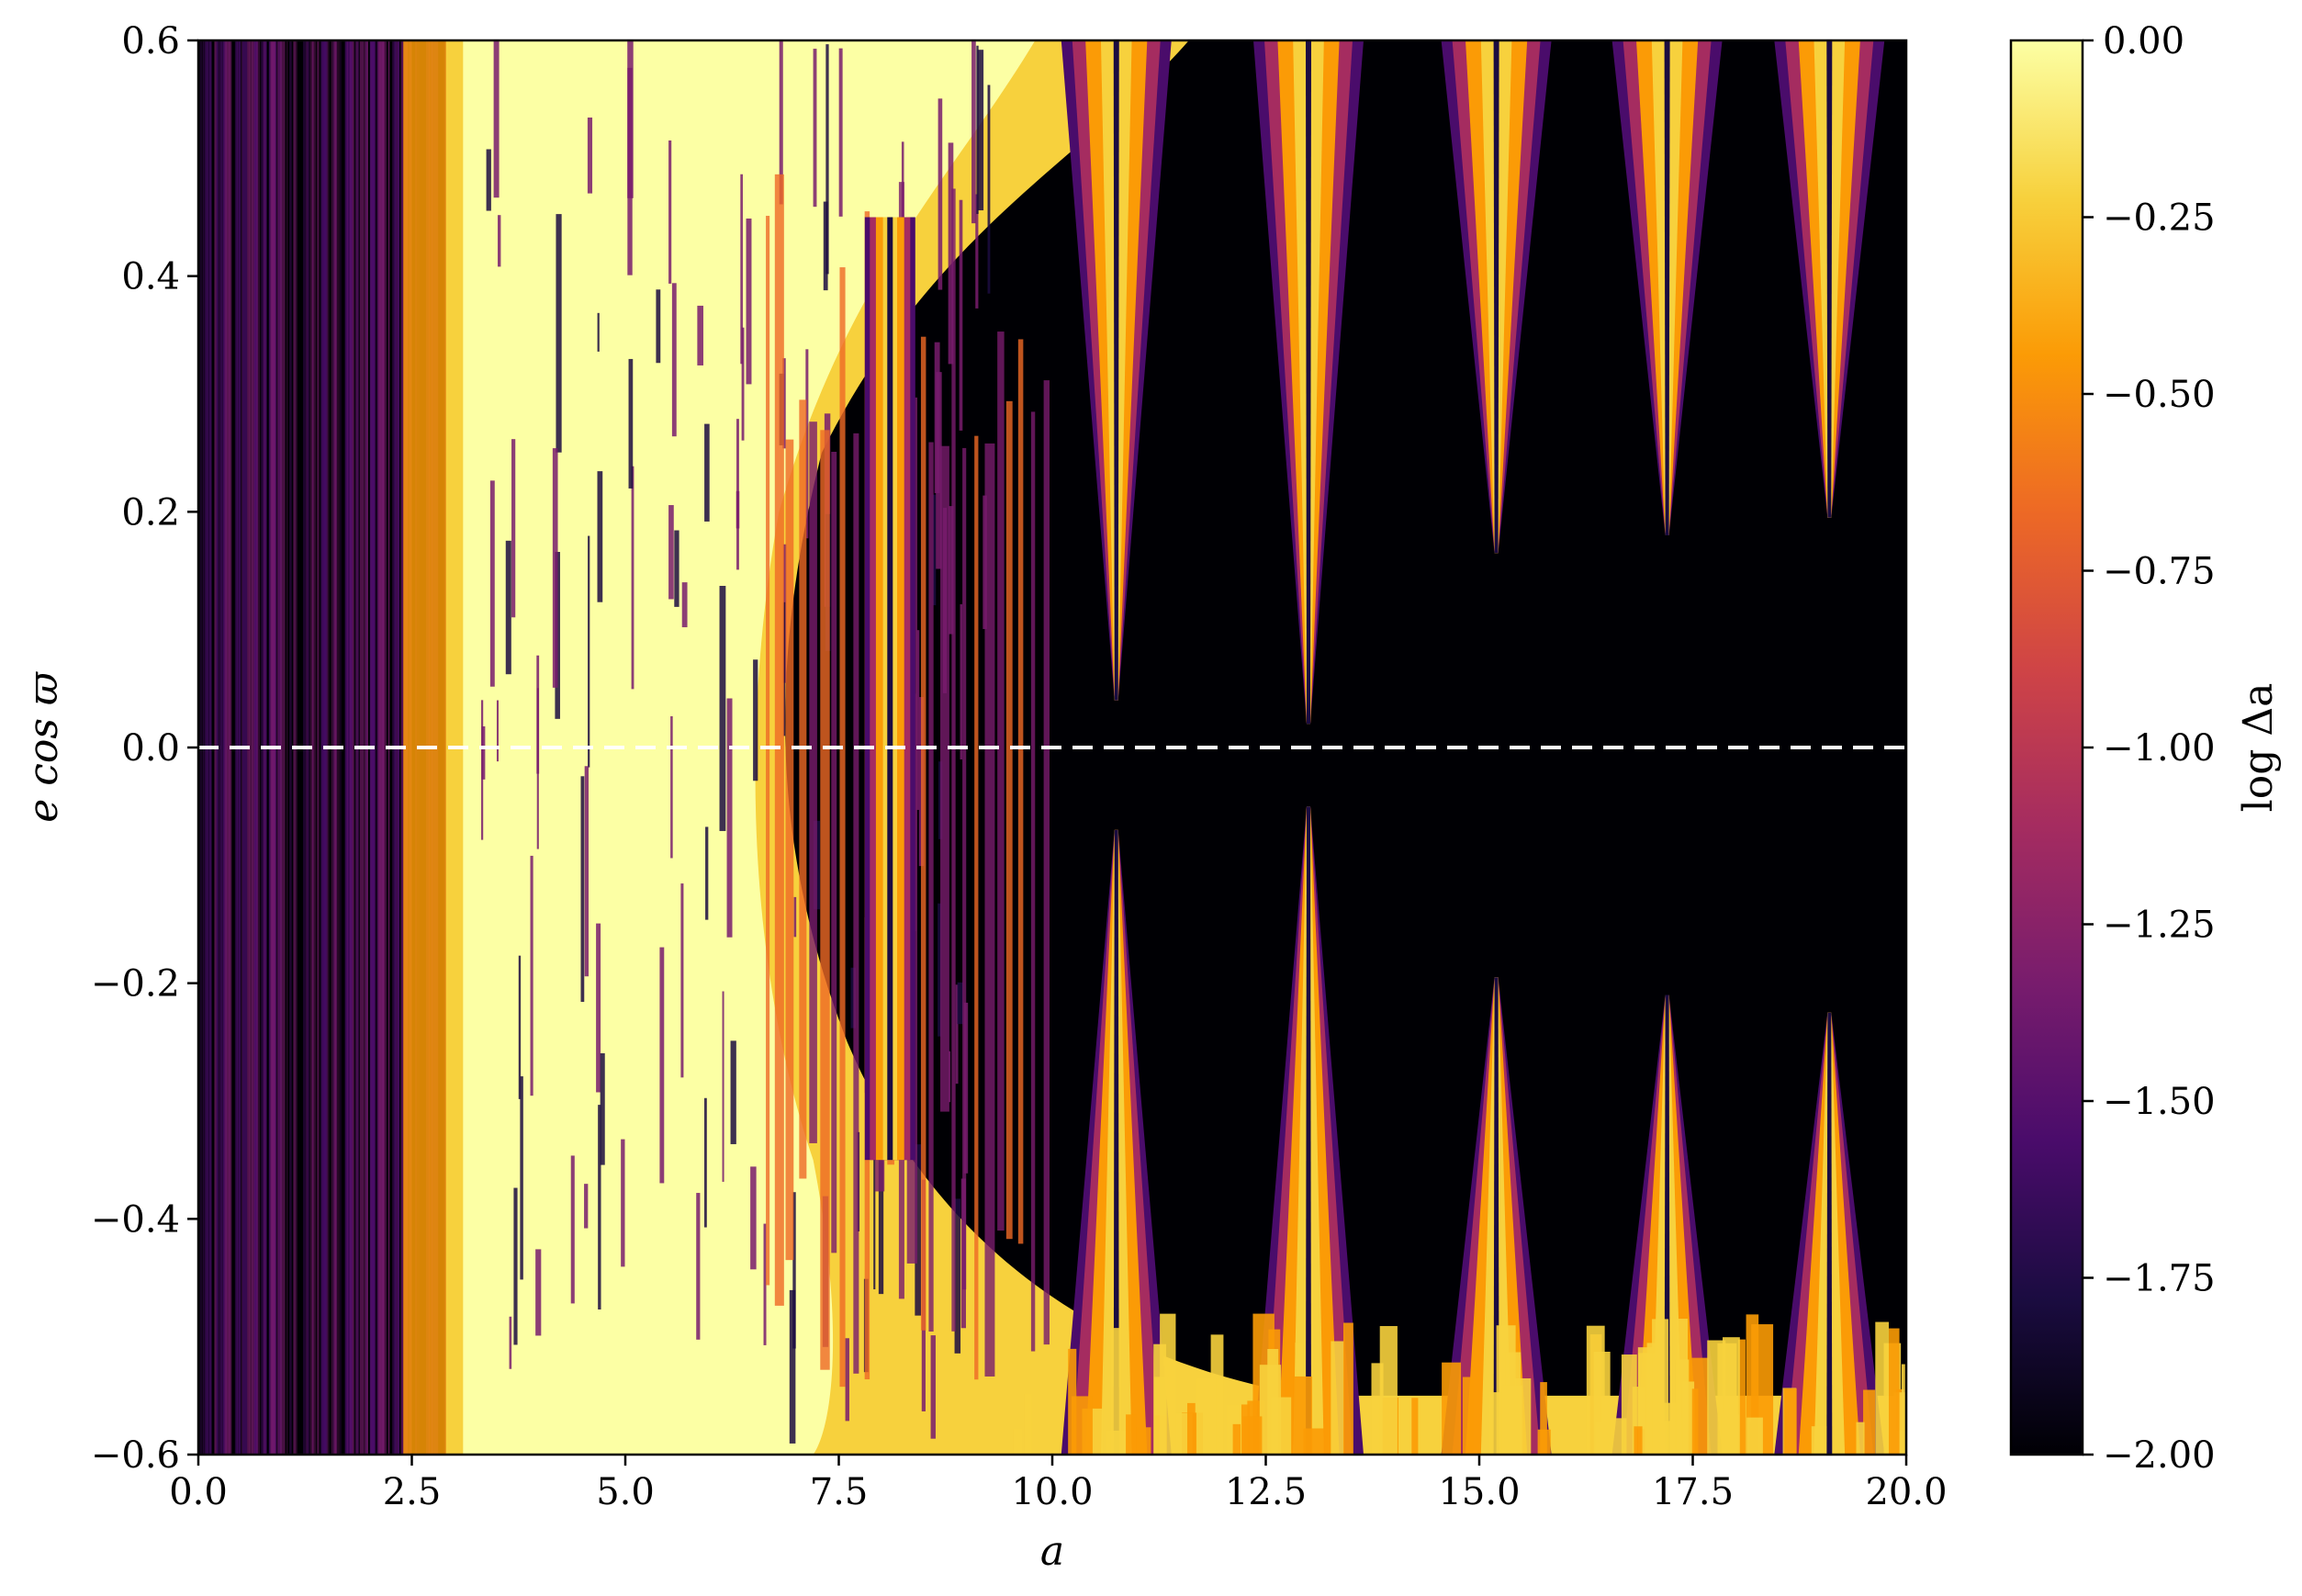 This screenshot has height=1596, width=2302. I want to click on y-tick-label: 0.0, so click(150, 748).